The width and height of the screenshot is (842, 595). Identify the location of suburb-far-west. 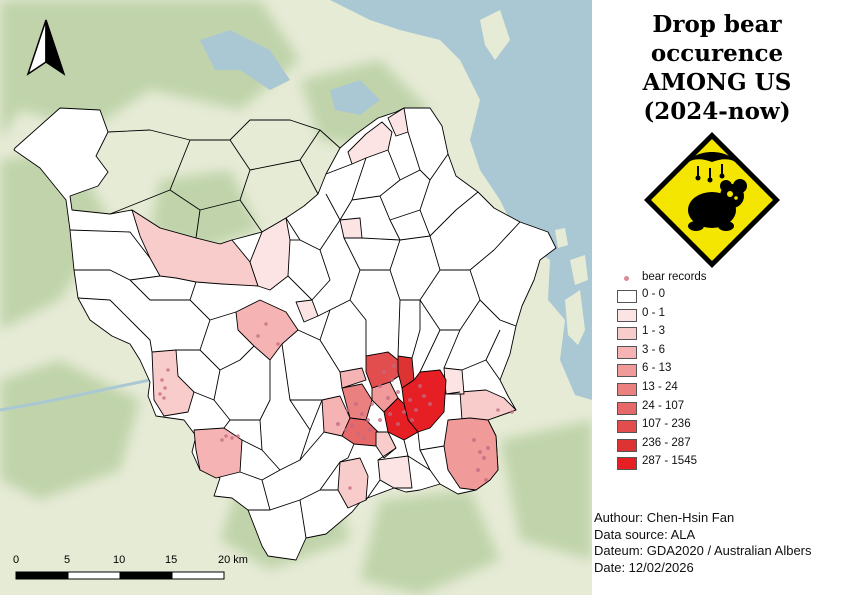
(173, 383).